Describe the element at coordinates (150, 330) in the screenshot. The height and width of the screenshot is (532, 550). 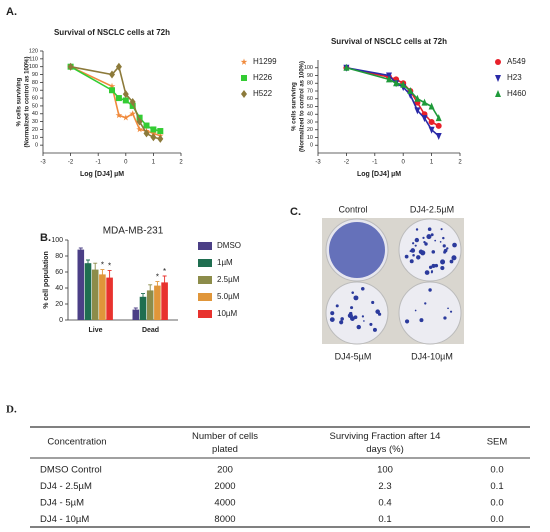
I see `x-tick-label: Dead` at that location.